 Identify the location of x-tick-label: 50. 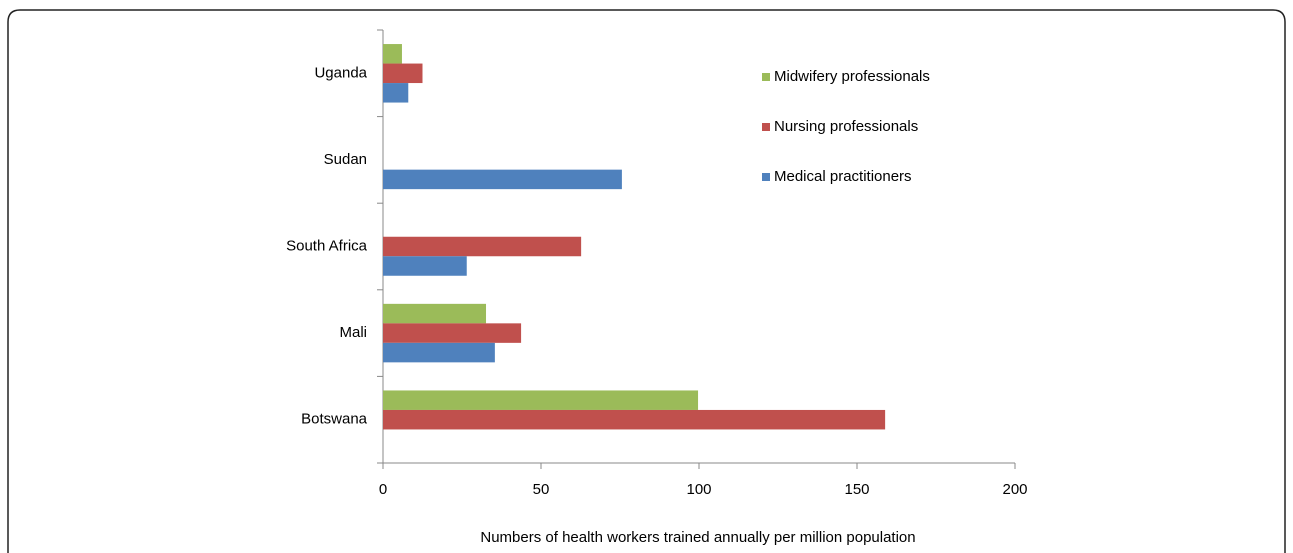
(541, 489).